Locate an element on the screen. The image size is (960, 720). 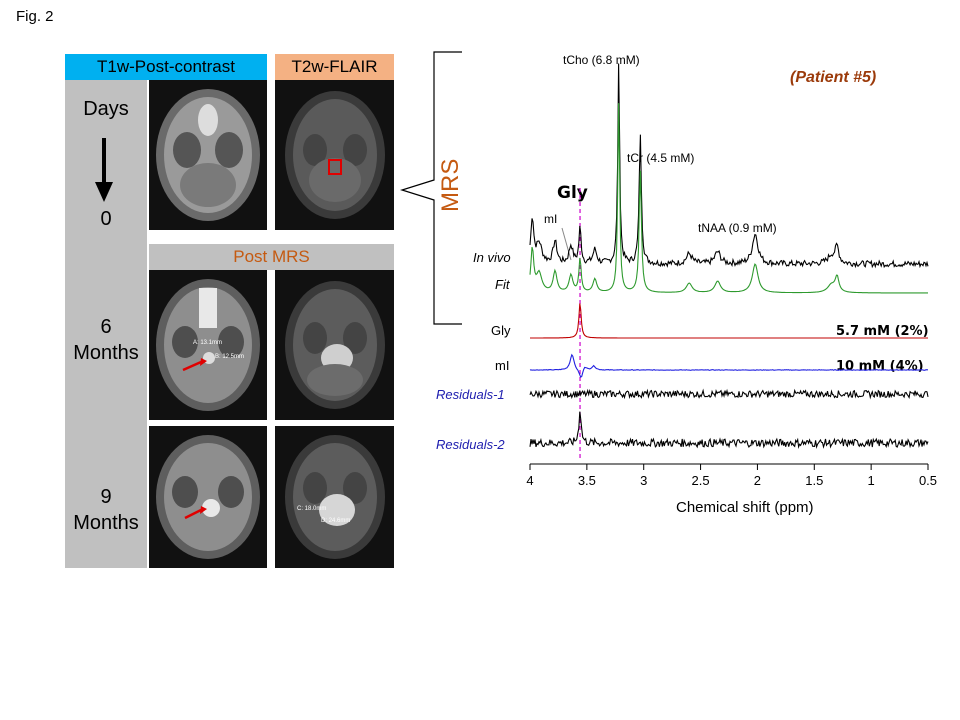
x-tick-label: 1.5 is located at coordinates (814, 480).